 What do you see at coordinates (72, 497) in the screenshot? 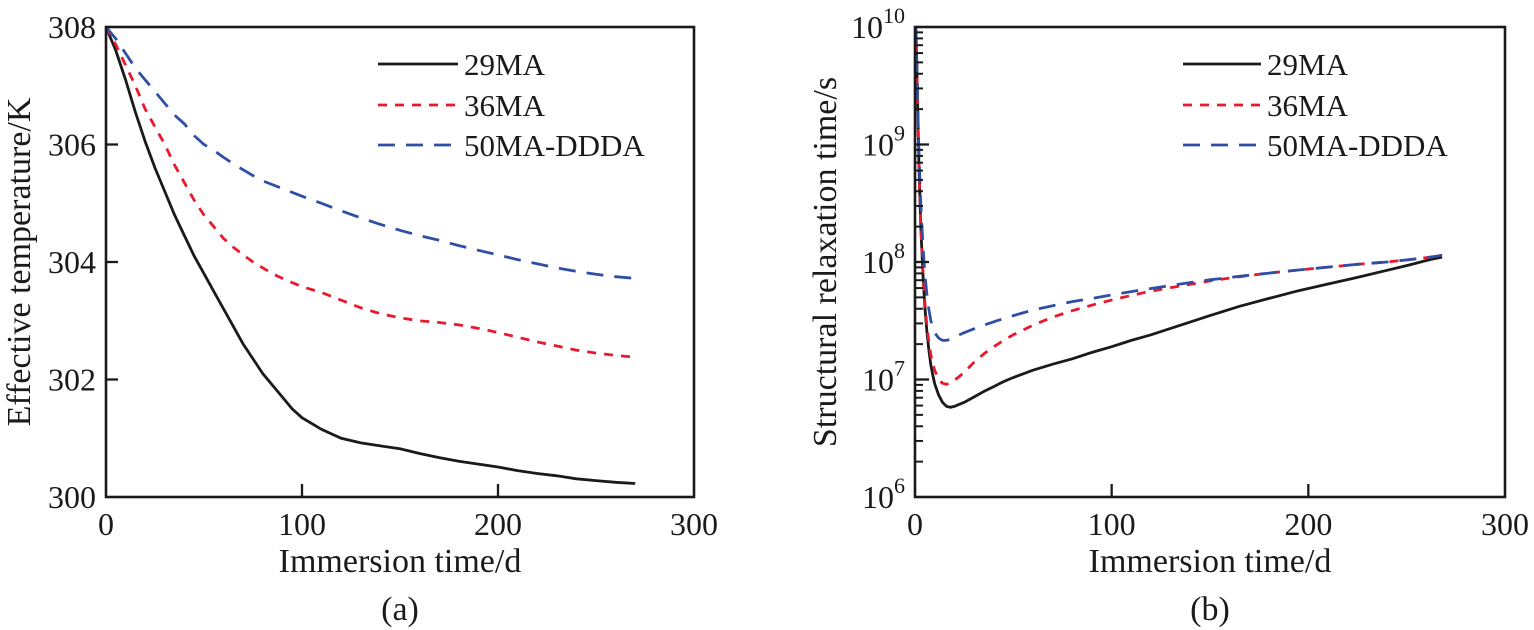
I see `y-tick-label: 300` at bounding box center [72, 497].